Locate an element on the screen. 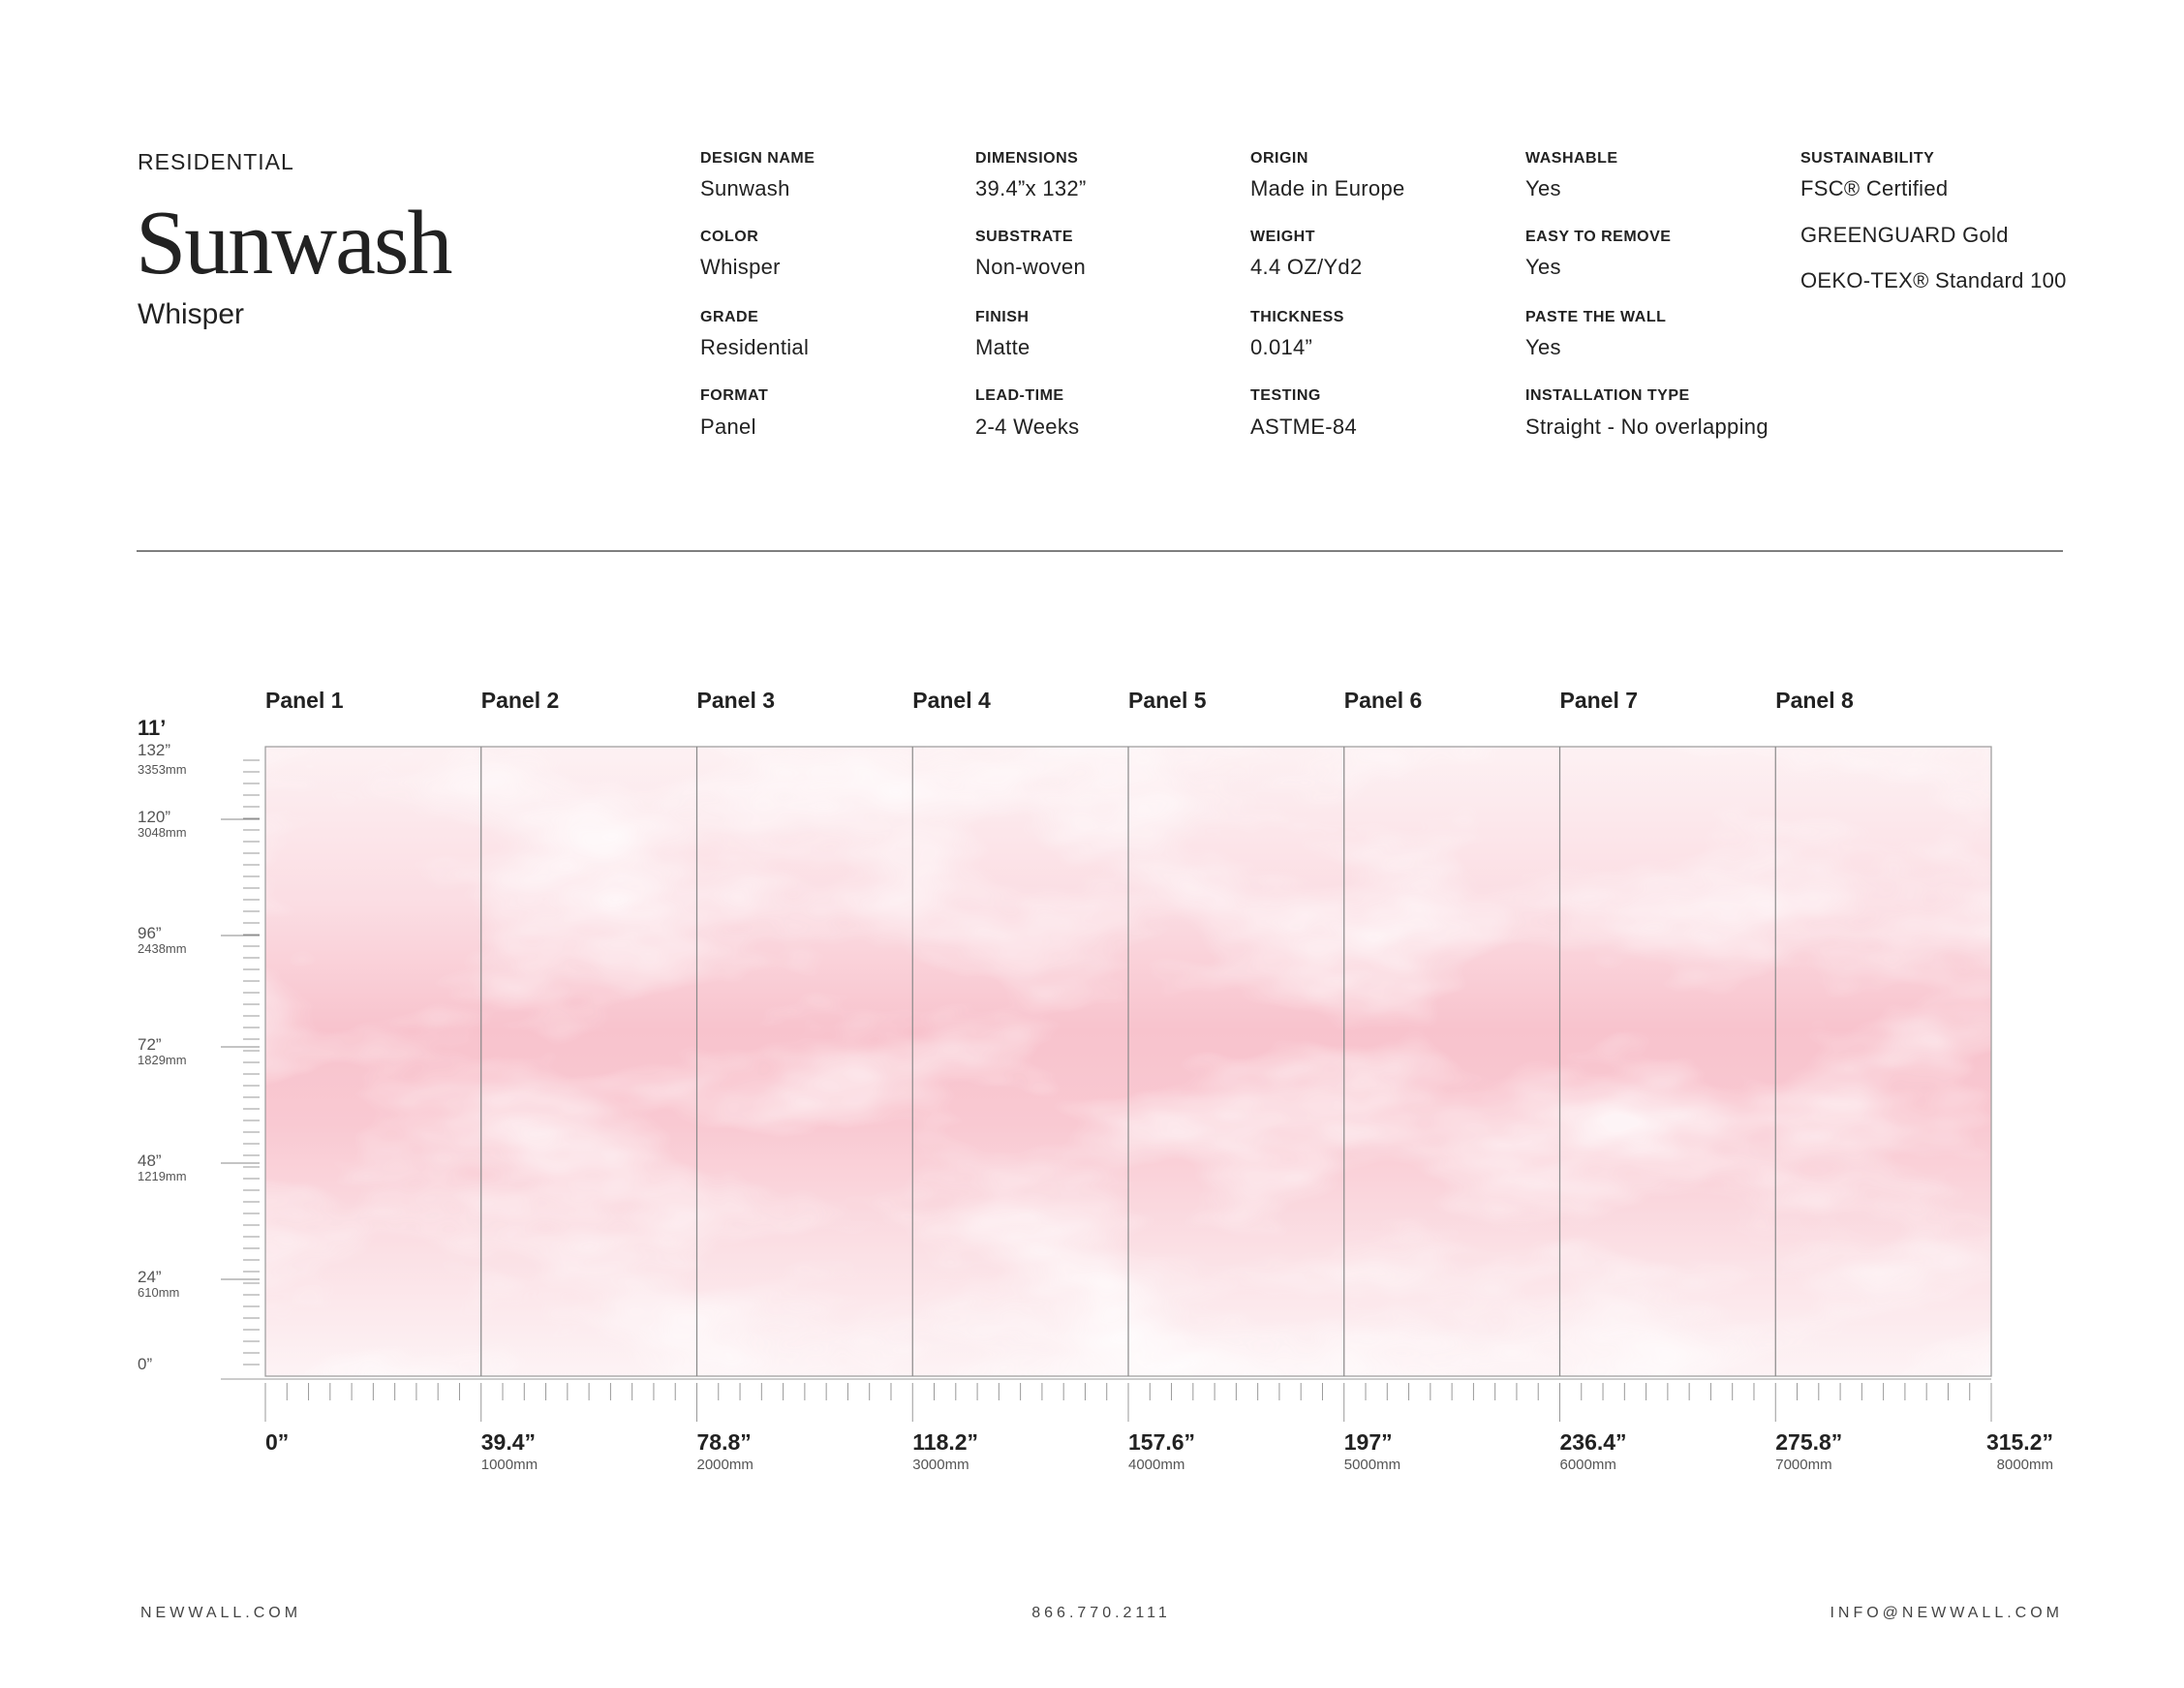 The height and width of the screenshot is (1688, 2184). certification: OEKO-TEX® Standard 100 is located at coordinates (1934, 280).